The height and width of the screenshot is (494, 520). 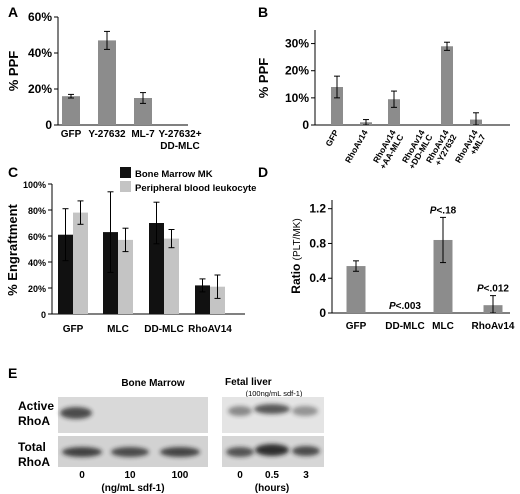 What do you see at coordinates (388, 149) in the screenshot?
I see `panel-b-category-label: RhoAv14+AA-MLC` at bounding box center [388, 149].